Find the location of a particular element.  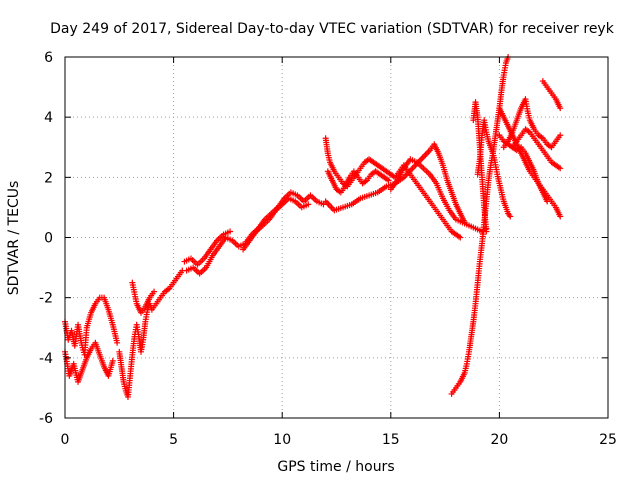

y-tick-label: -4 is located at coordinates (46, 359).